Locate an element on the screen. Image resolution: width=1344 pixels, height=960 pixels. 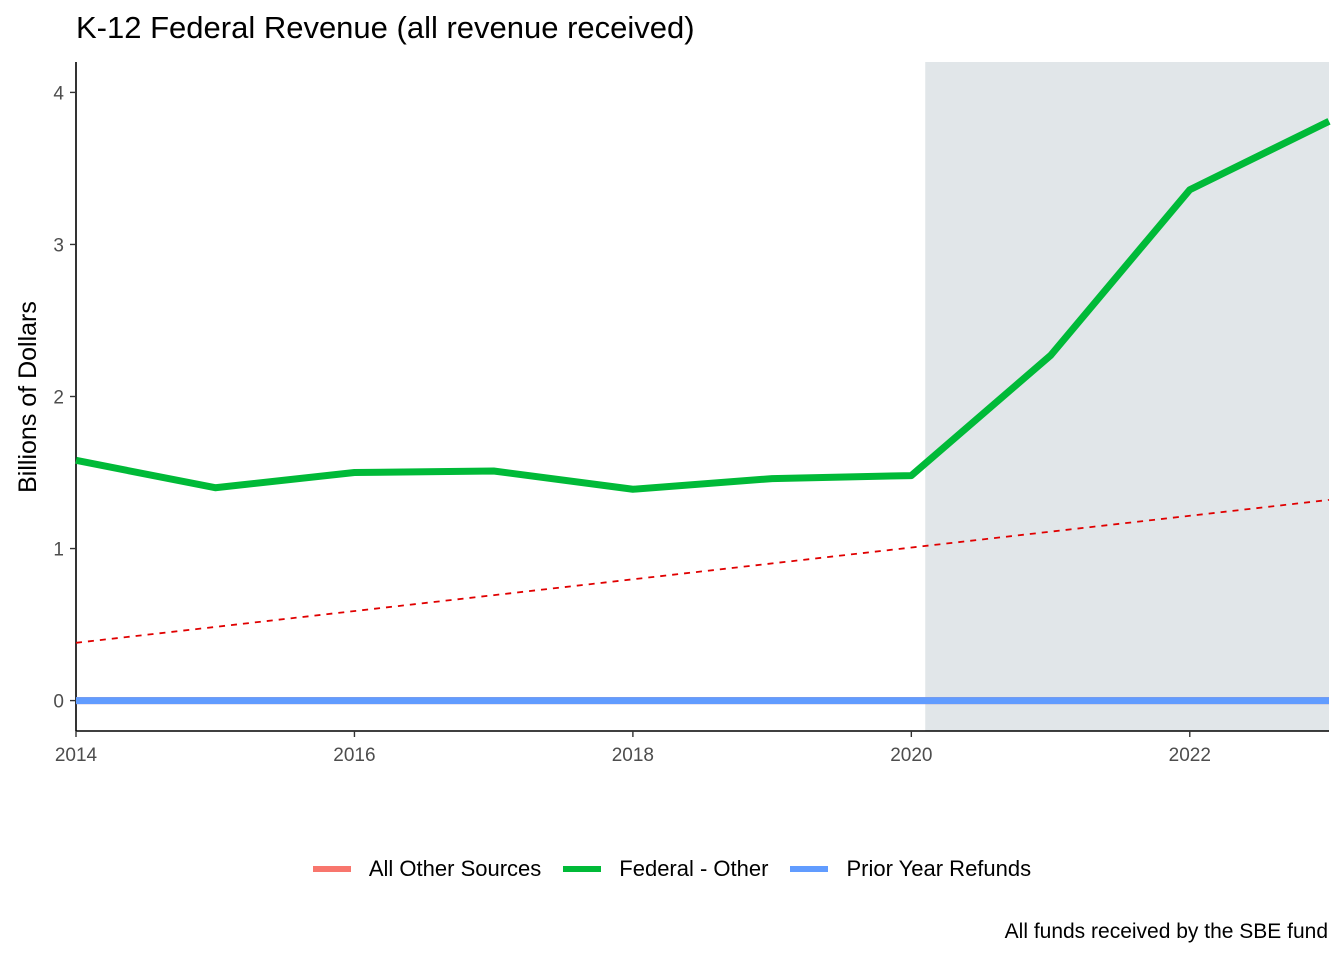
legend-label: Prior Year Refunds is located at coordinates (939, 868).